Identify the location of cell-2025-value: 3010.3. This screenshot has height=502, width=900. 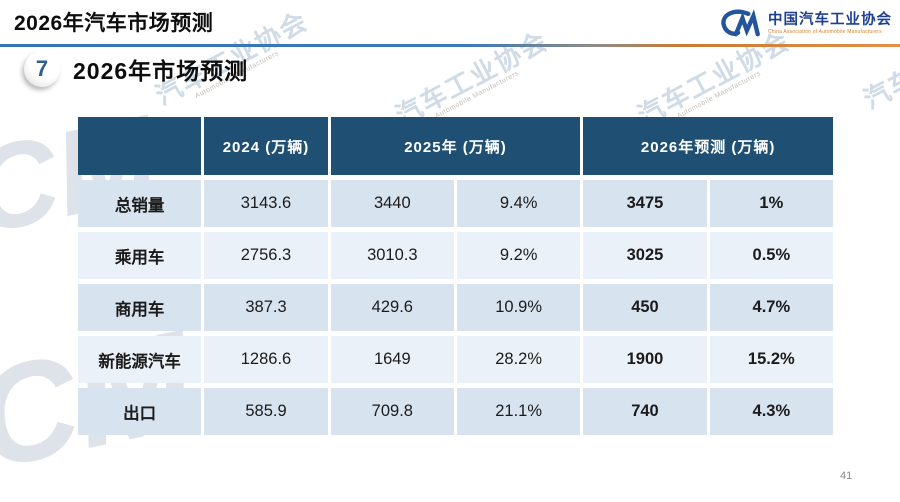
(392, 255).